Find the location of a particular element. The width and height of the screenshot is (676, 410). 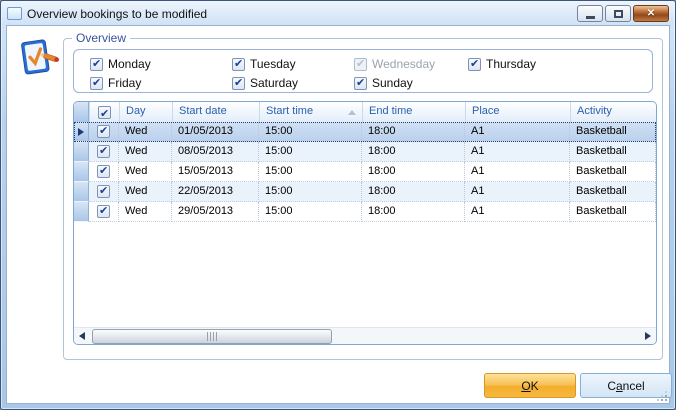

current-row-arrow-icon is located at coordinates (81, 131).